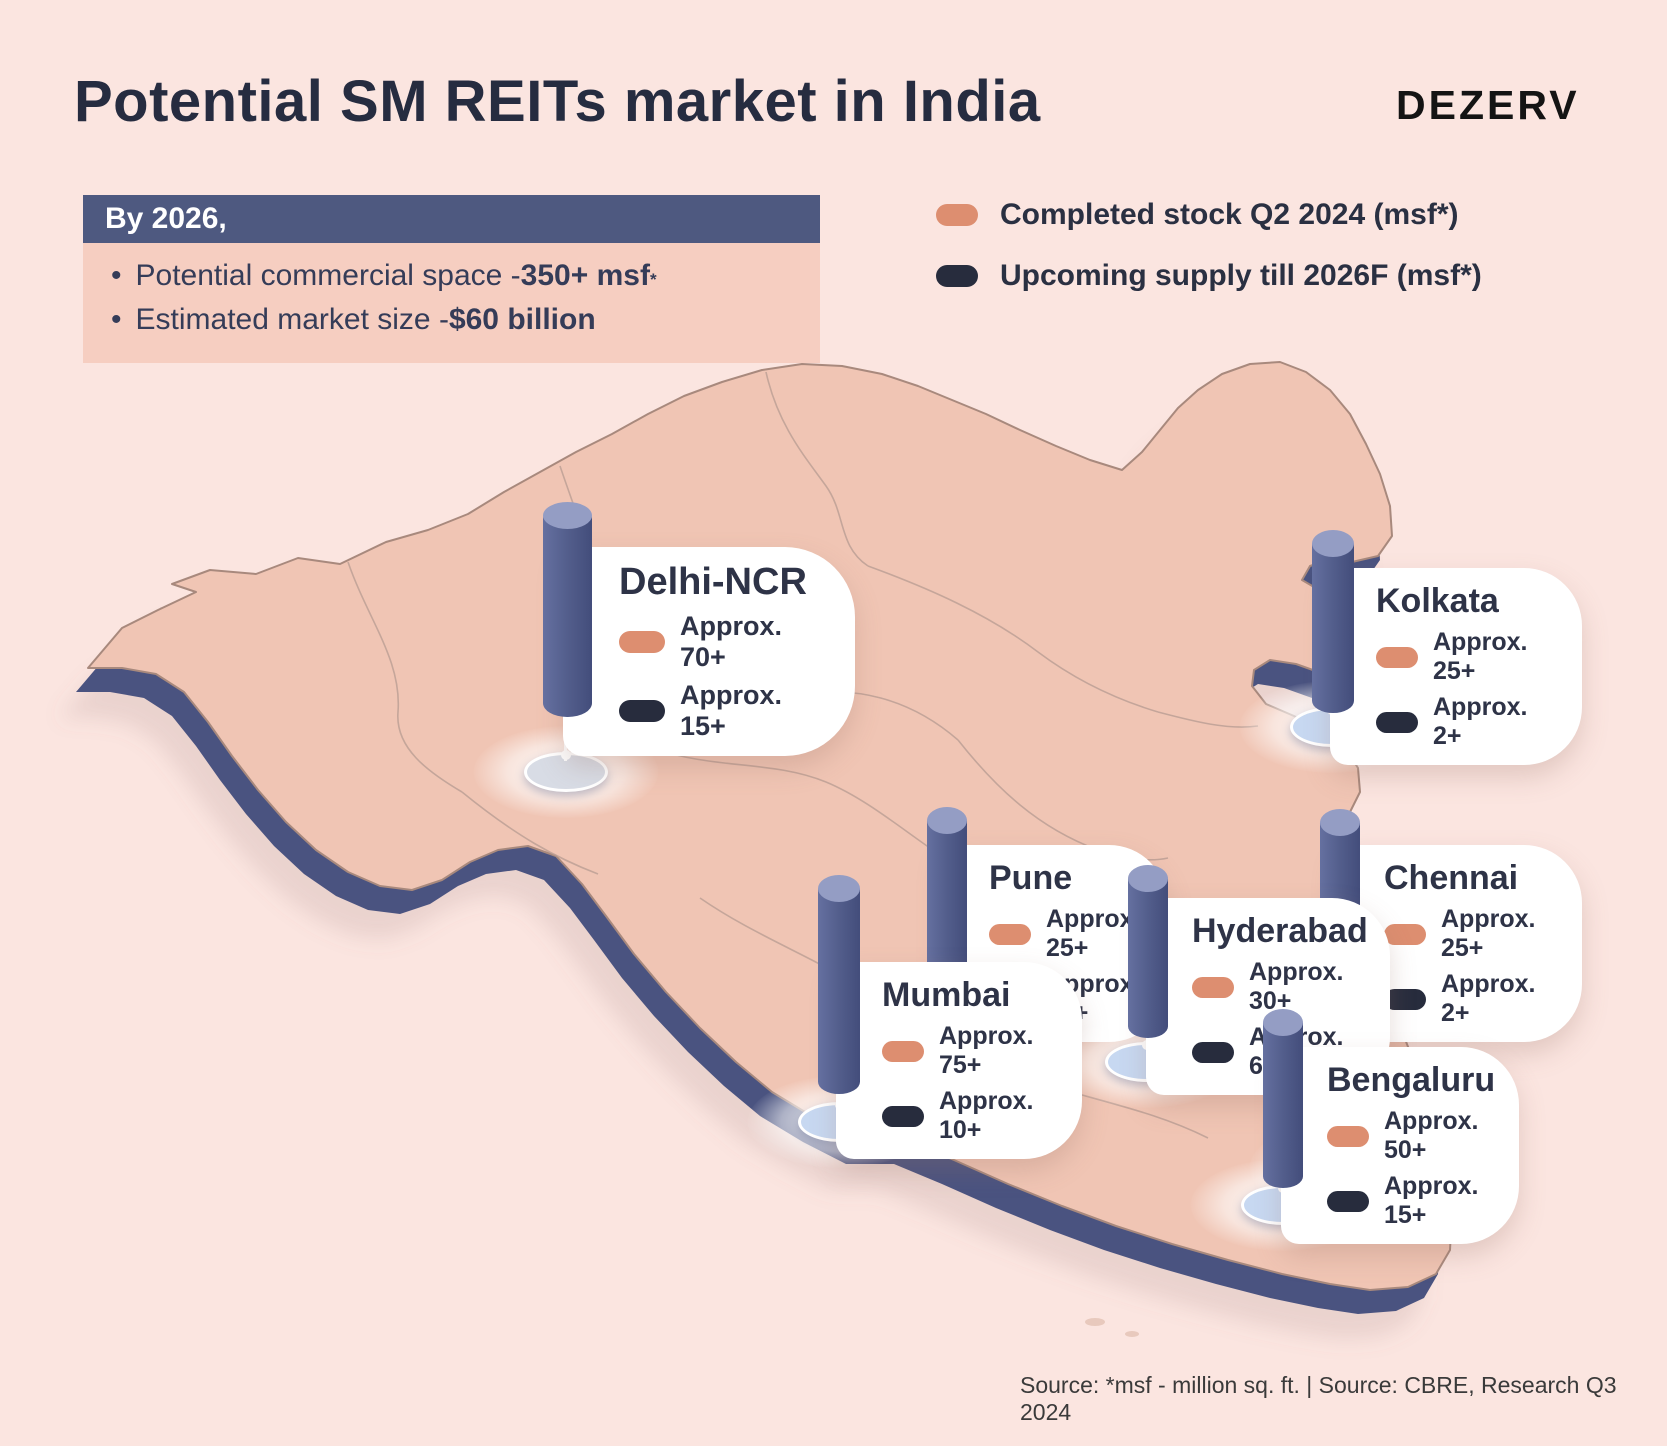  I want to click on upcoming-value: Approx. 10+, so click(986, 1115).